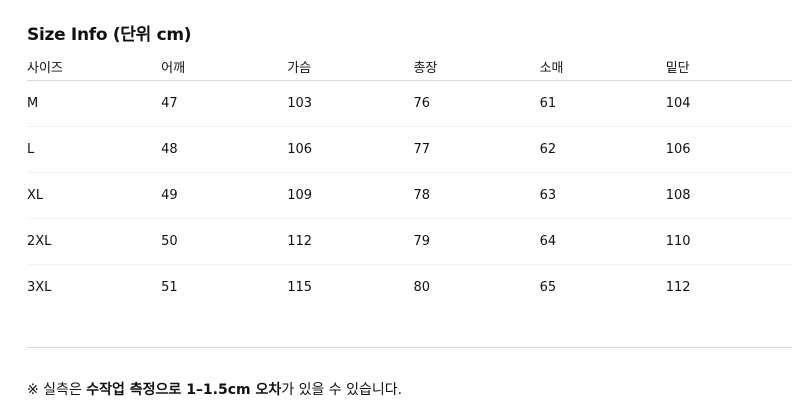 The image size is (792, 416). I want to click on measurement-note: ※ 실측은 수작업 측정으로 1–1.5cm 오차가 있을 수 있습니다., so click(214, 389).